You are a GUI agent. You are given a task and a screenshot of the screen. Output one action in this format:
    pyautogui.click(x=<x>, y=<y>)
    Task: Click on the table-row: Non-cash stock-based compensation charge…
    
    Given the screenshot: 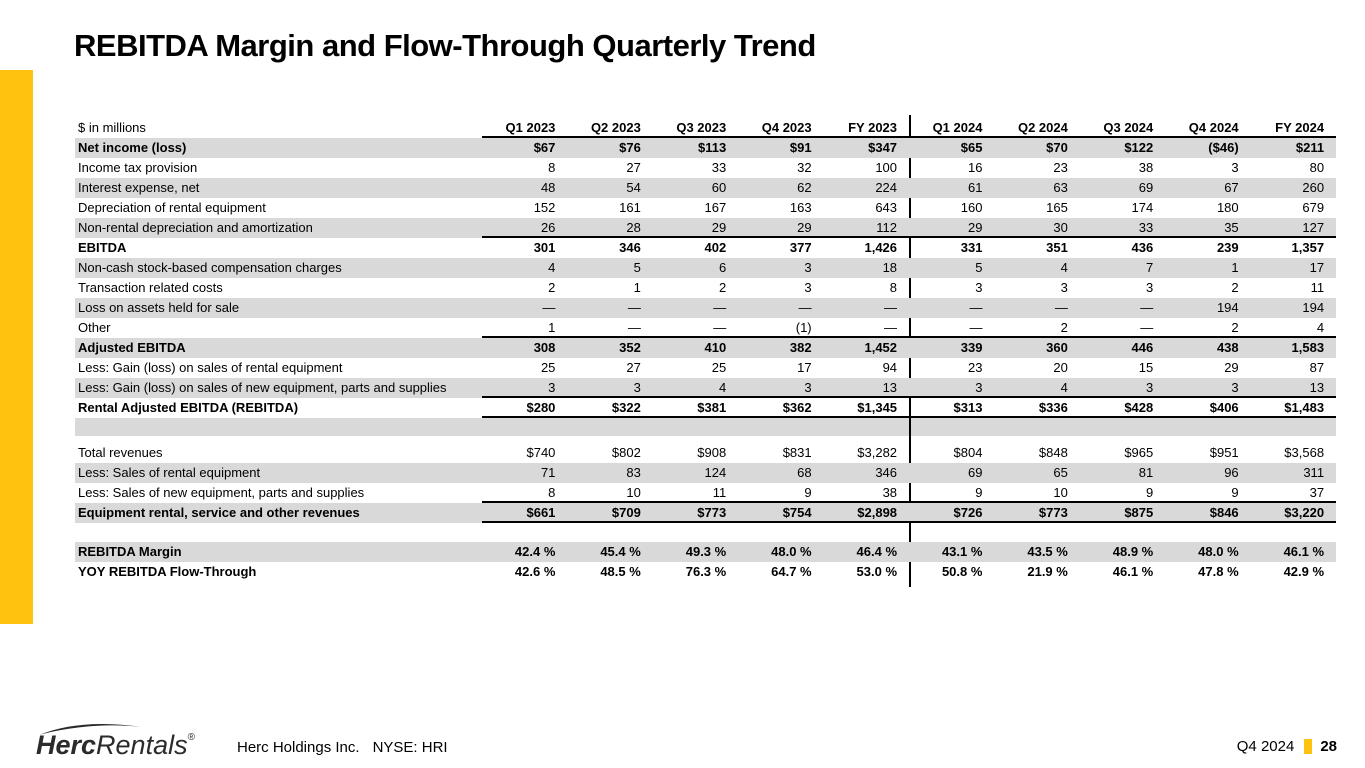 What is the action you would take?
    pyautogui.click(x=705, y=268)
    